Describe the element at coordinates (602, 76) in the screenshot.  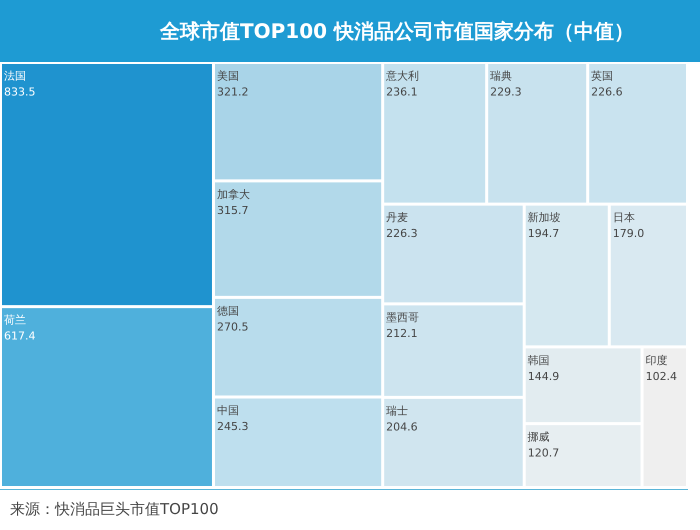
I see `category-label: 英国` at that location.